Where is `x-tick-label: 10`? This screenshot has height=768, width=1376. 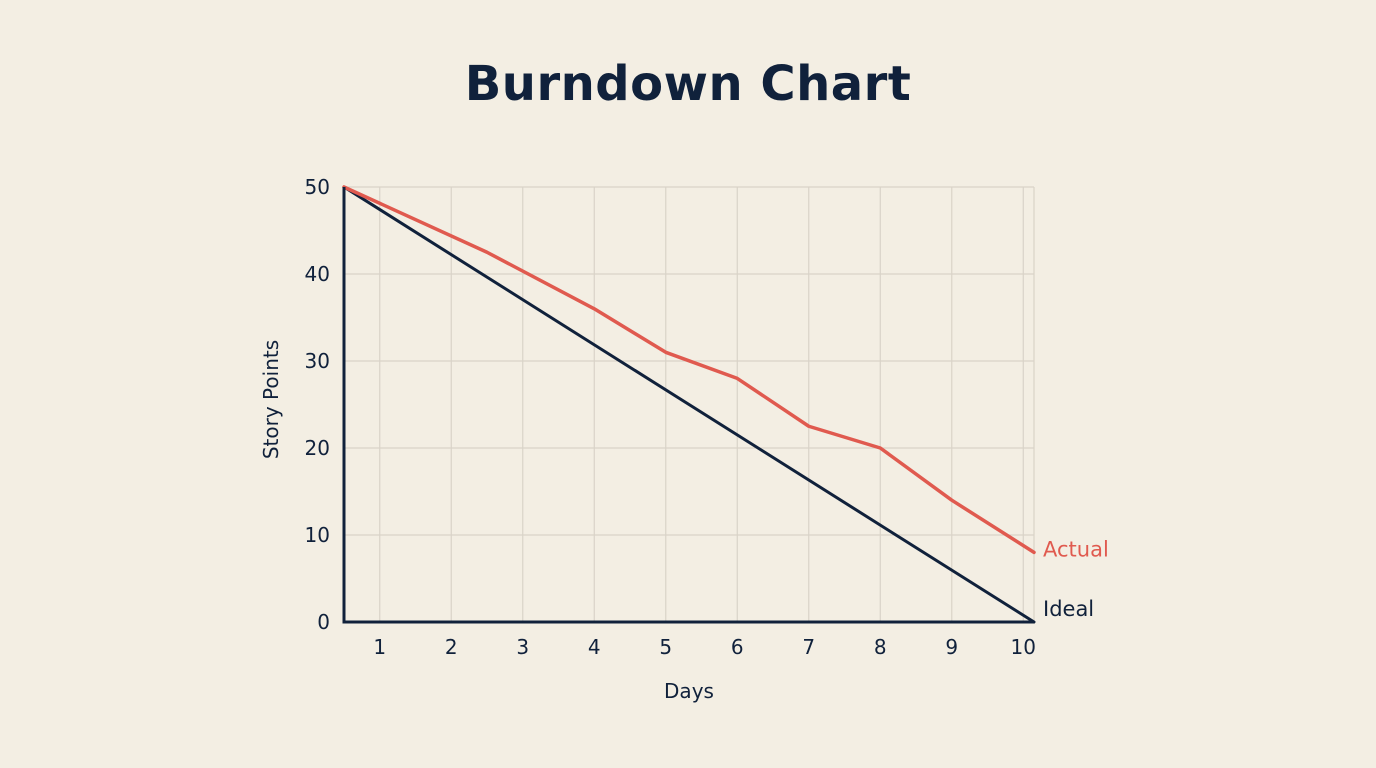
x-tick-label: 10 is located at coordinates (1023, 647).